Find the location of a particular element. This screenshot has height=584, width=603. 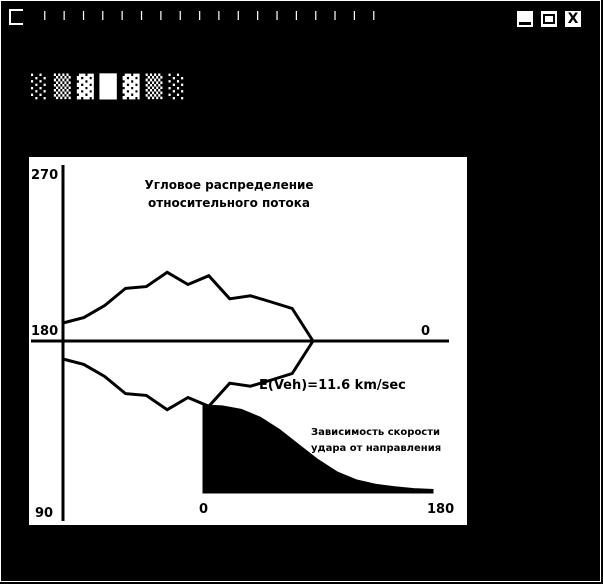

menu-label: ░▒▓█▓▒░ is located at coordinates (111, 87).